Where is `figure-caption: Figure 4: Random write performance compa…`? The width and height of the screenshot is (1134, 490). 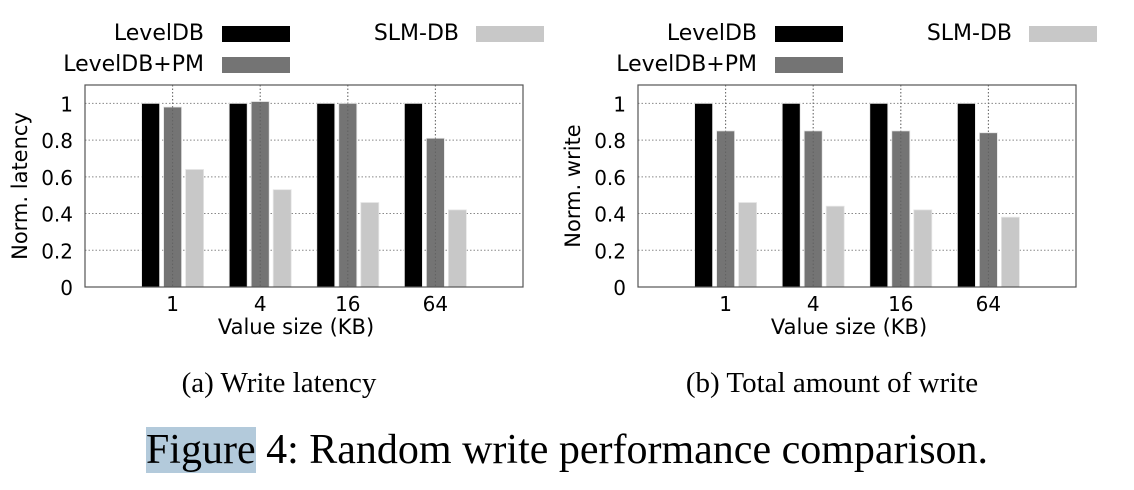 figure-caption: Figure 4: Random write performance compa… is located at coordinates (567, 450).